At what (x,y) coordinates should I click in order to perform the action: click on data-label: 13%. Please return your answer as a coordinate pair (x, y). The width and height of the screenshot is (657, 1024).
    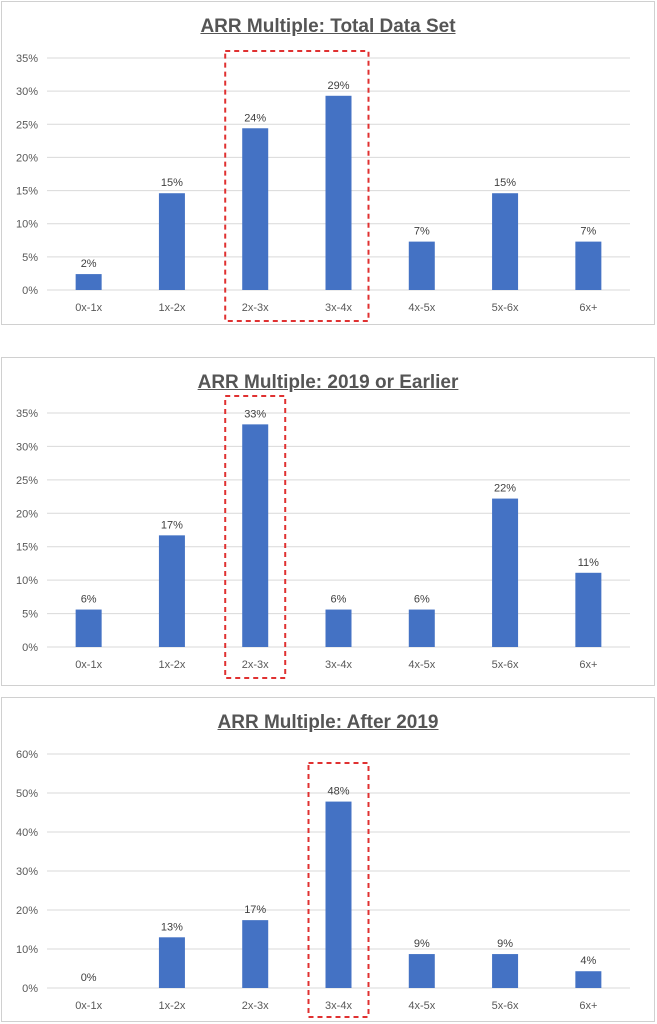
    Looking at the image, I should click on (172, 927).